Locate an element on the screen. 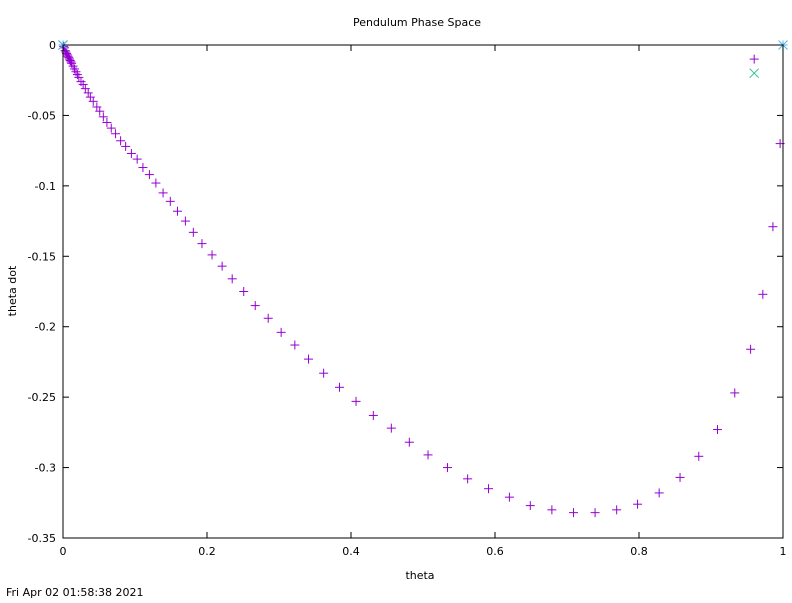 Image resolution: width=792 pixels, height=603 pixels. y-tick-label: -0.25 is located at coordinates (42, 397).